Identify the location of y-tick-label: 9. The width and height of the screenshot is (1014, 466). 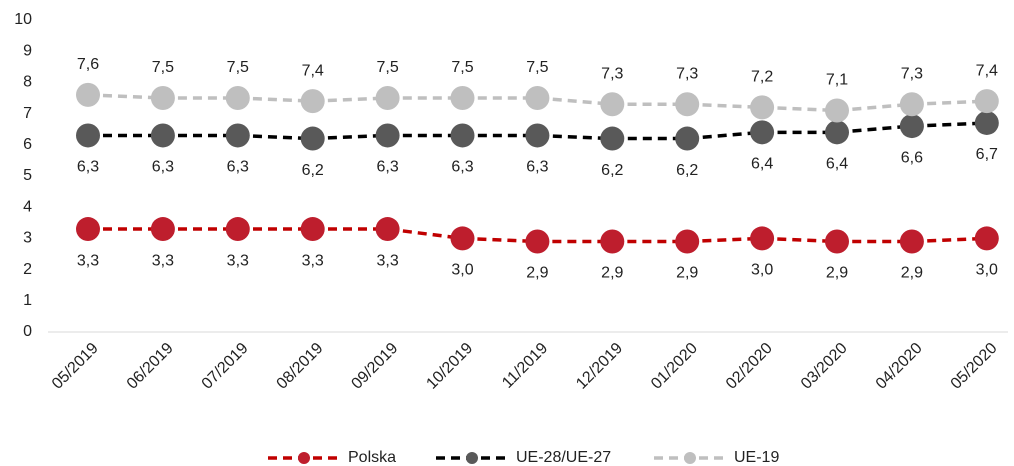
(27, 50).